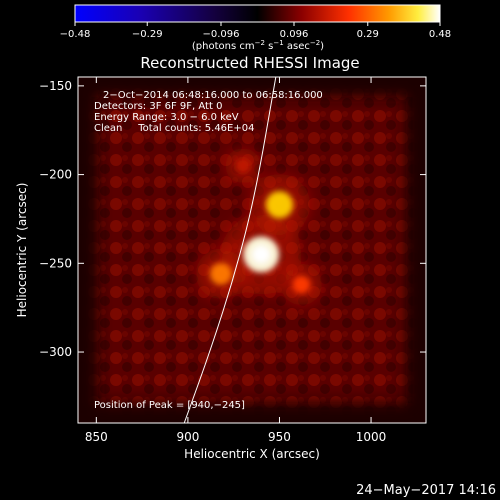 This screenshot has height=500, width=500. I want to click on y-axis-label: Heliocentric Y (arcsec), so click(22, 250).